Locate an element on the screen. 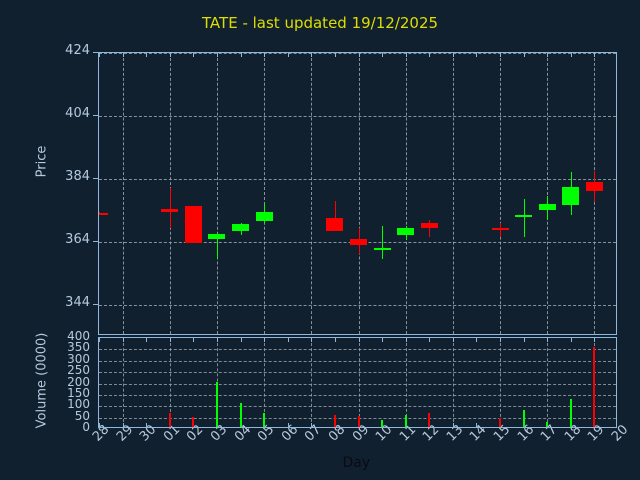 This screenshot has width=640, height=480. price-tick-label: 384 is located at coordinates (77, 176).